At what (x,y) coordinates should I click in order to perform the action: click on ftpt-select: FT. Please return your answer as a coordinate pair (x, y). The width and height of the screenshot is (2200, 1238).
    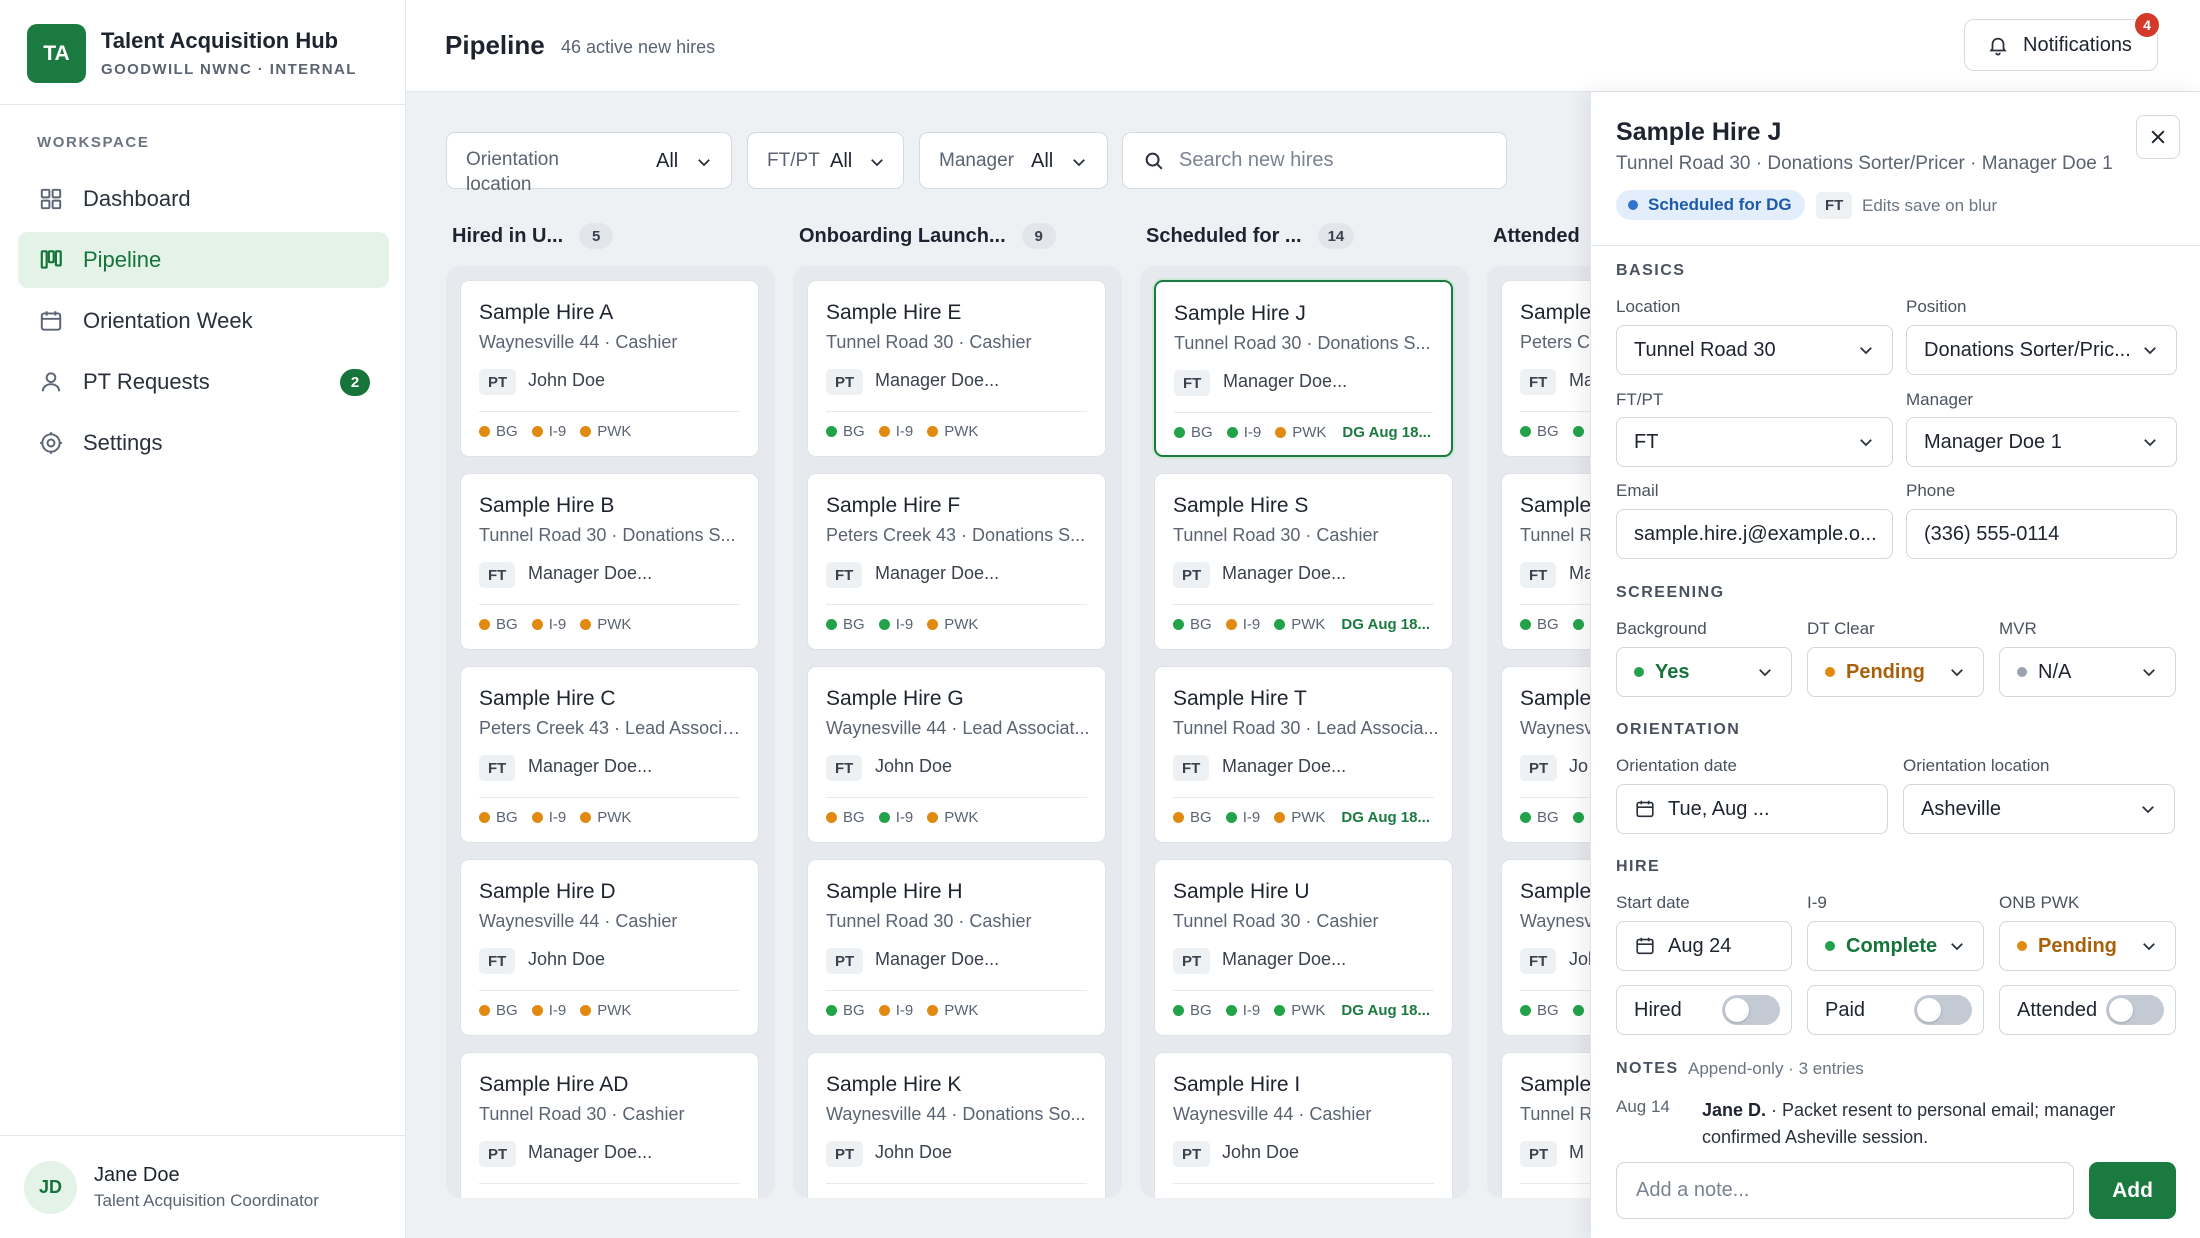
    Looking at the image, I should click on (1754, 442).